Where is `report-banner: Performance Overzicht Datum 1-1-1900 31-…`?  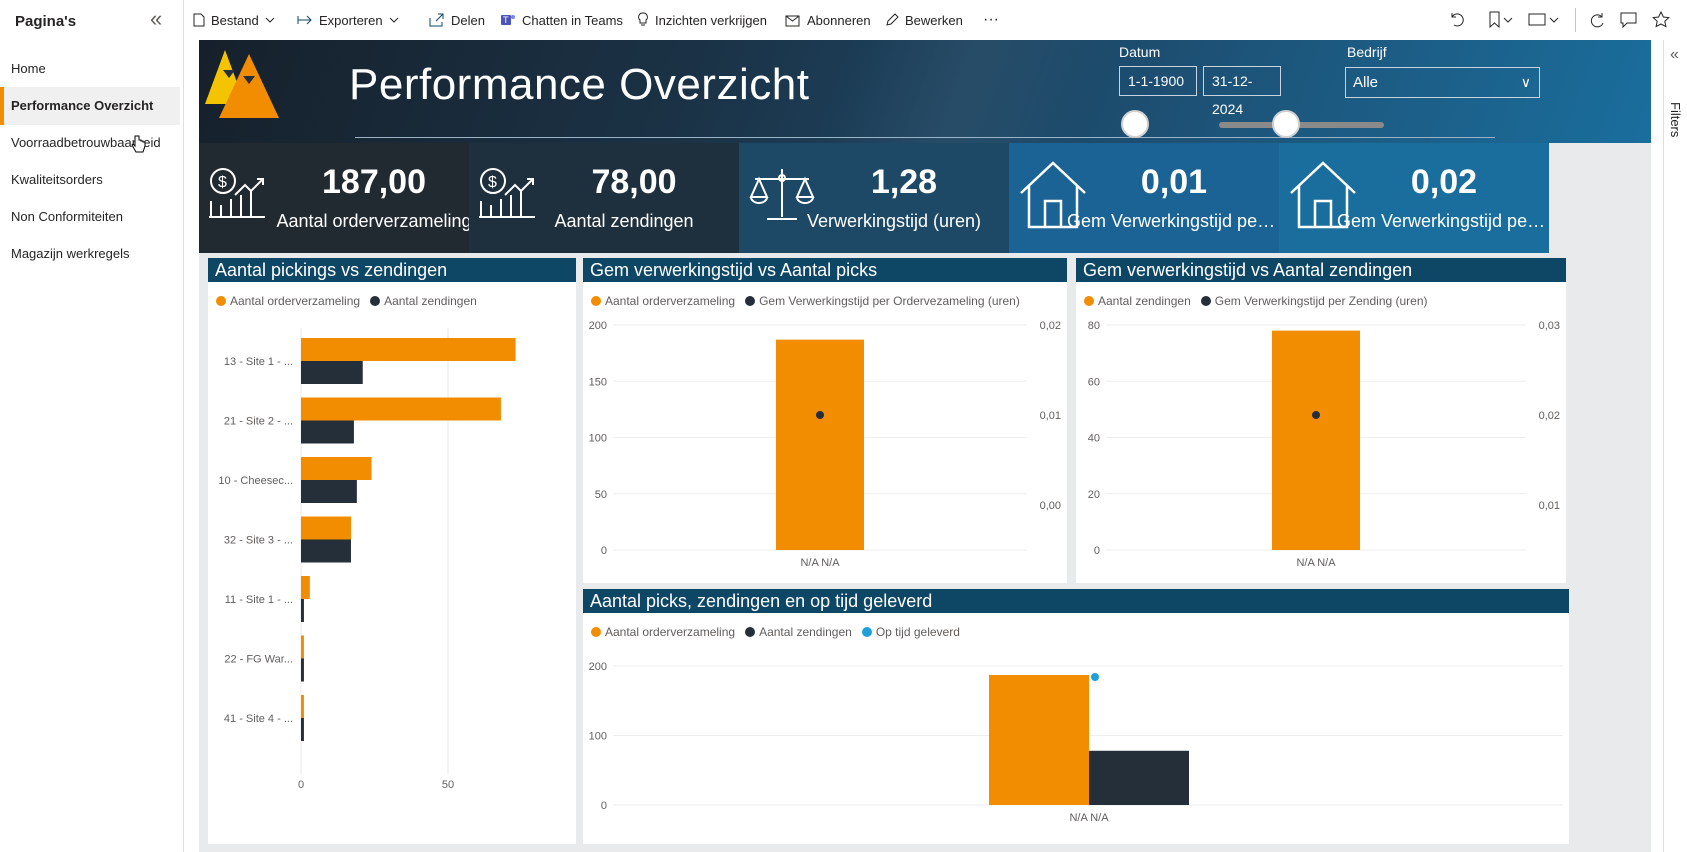
report-banner: Performance Overzicht Datum 1-1-1900 31-… is located at coordinates (925, 91).